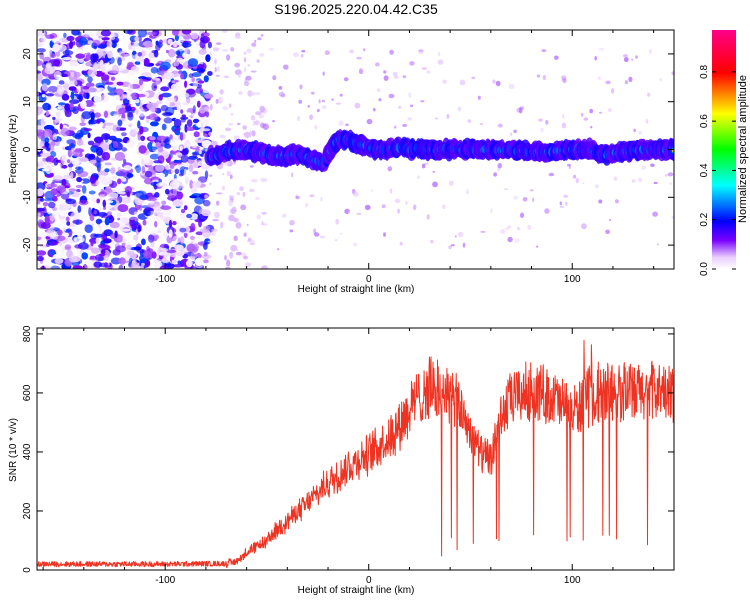  Describe the element at coordinates (369, 580) in the screenshot. I see `x-tick-label: 0` at that location.